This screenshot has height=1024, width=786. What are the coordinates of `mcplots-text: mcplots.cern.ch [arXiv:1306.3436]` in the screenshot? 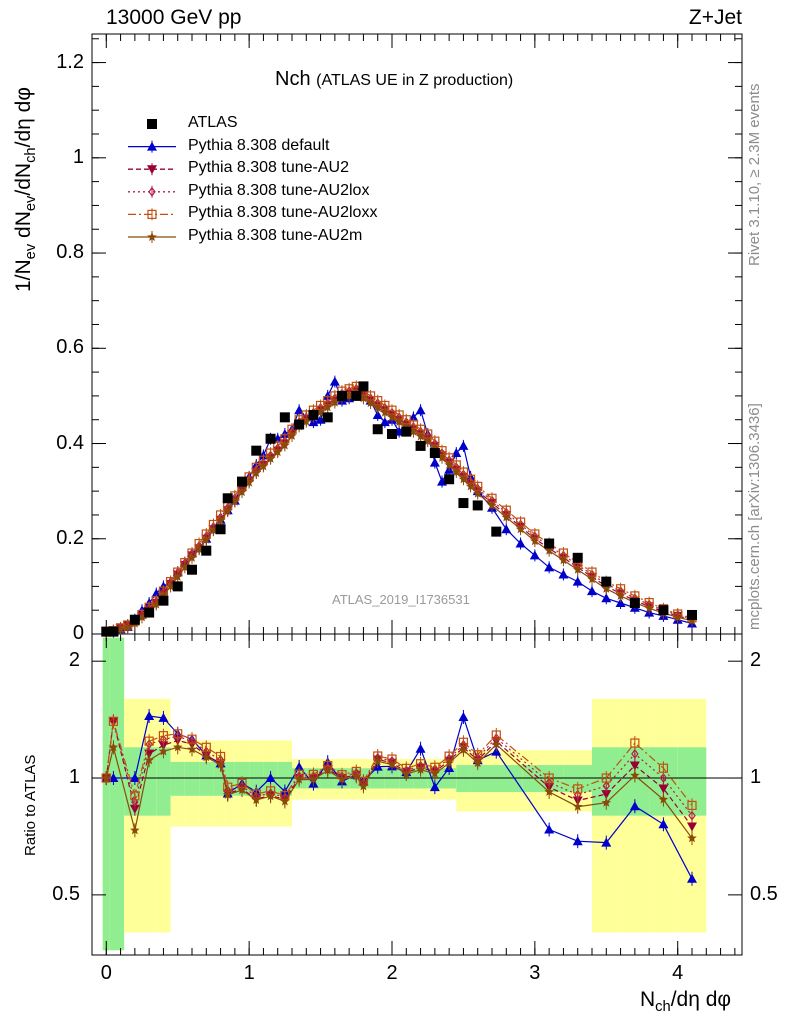 It's located at (754, 516).